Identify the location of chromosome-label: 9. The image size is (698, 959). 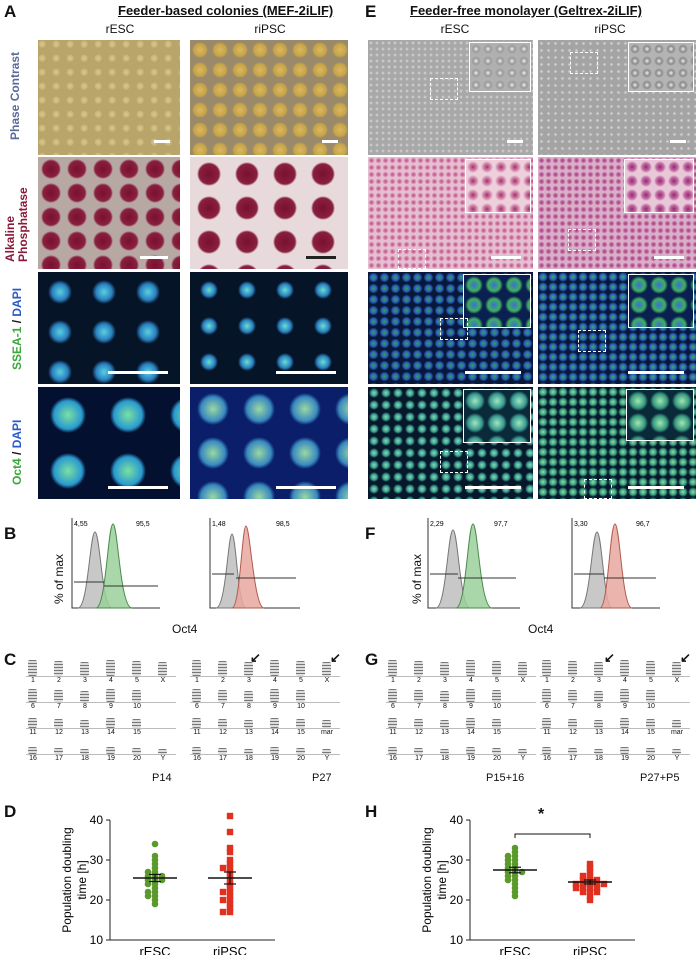
(111, 706).